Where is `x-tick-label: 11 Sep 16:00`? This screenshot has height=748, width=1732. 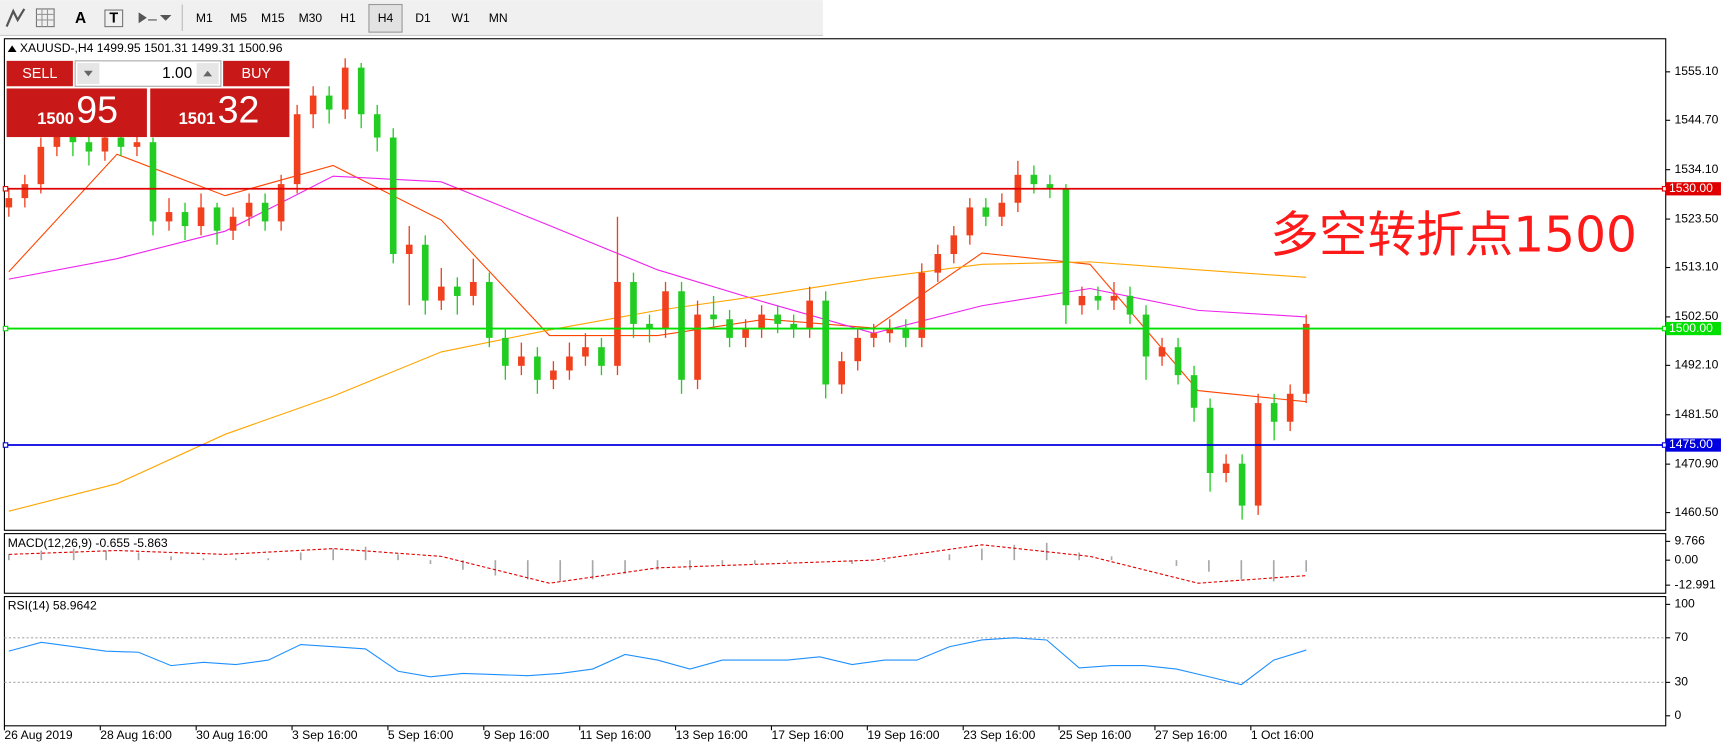
x-tick-label: 11 Sep 16:00 is located at coordinates (616, 735).